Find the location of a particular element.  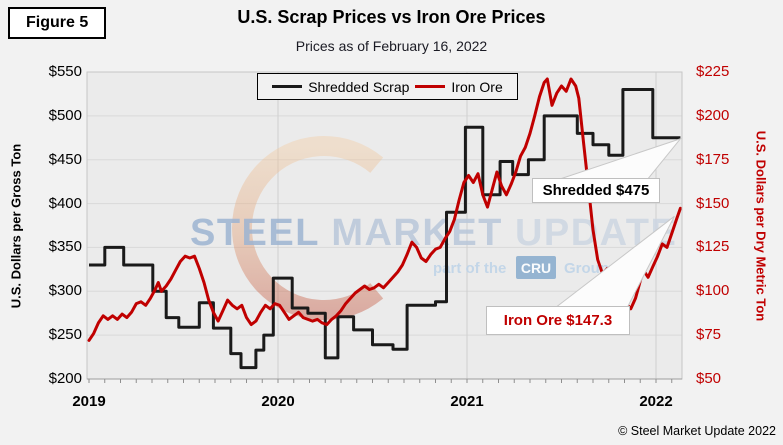

left-axis-tick-label: $550 is located at coordinates (65, 71).